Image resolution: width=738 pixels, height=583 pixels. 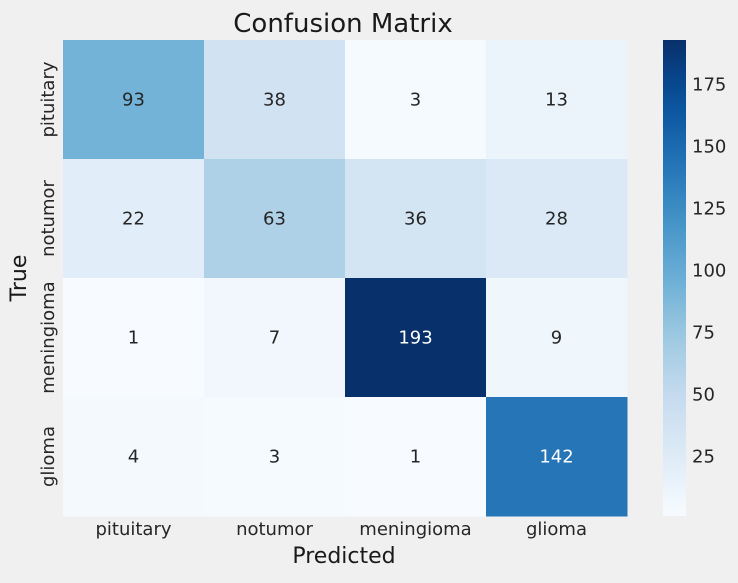 I want to click on colorbar-tick-label: 150, so click(x=709, y=147).